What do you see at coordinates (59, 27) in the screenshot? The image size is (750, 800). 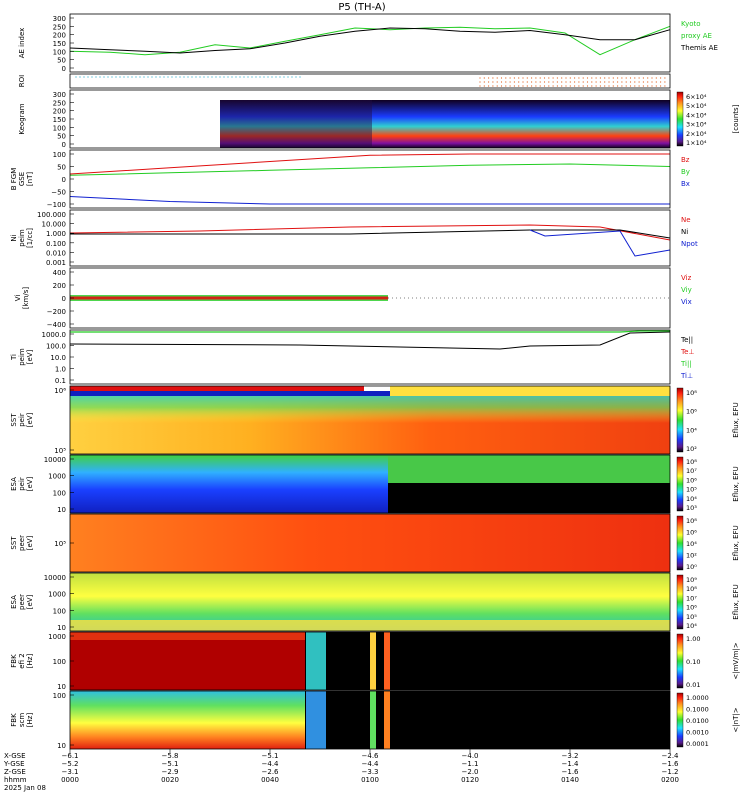 I see `ytick-ae-1: 250` at bounding box center [59, 27].